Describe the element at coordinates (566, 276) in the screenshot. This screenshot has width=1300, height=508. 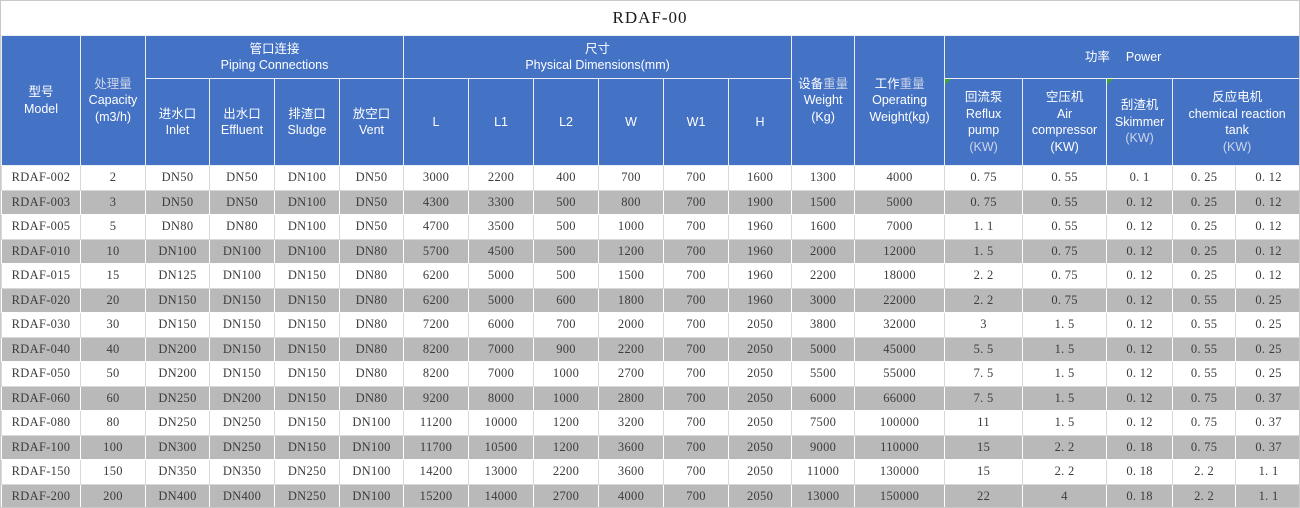
I see `cell-L2: 500` at that location.